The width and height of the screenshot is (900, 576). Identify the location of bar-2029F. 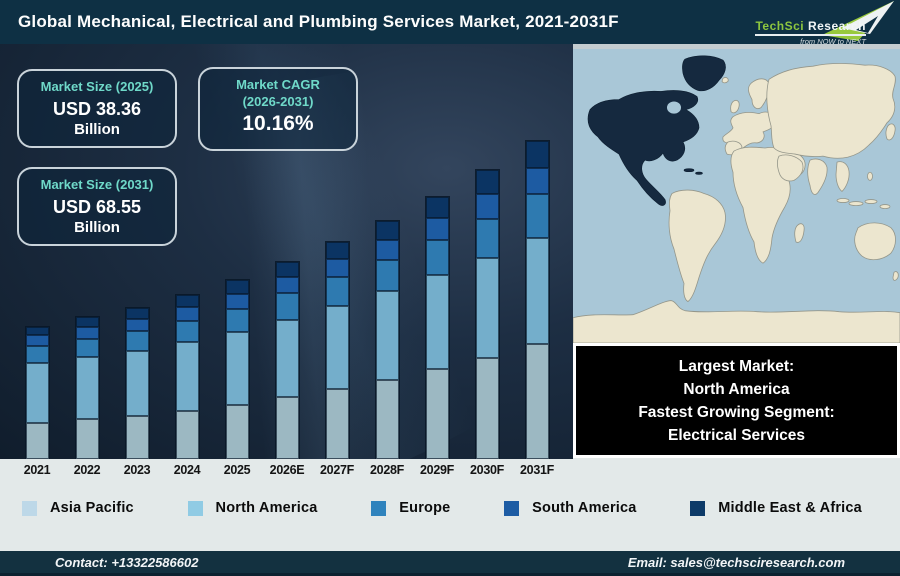
(437, 327).